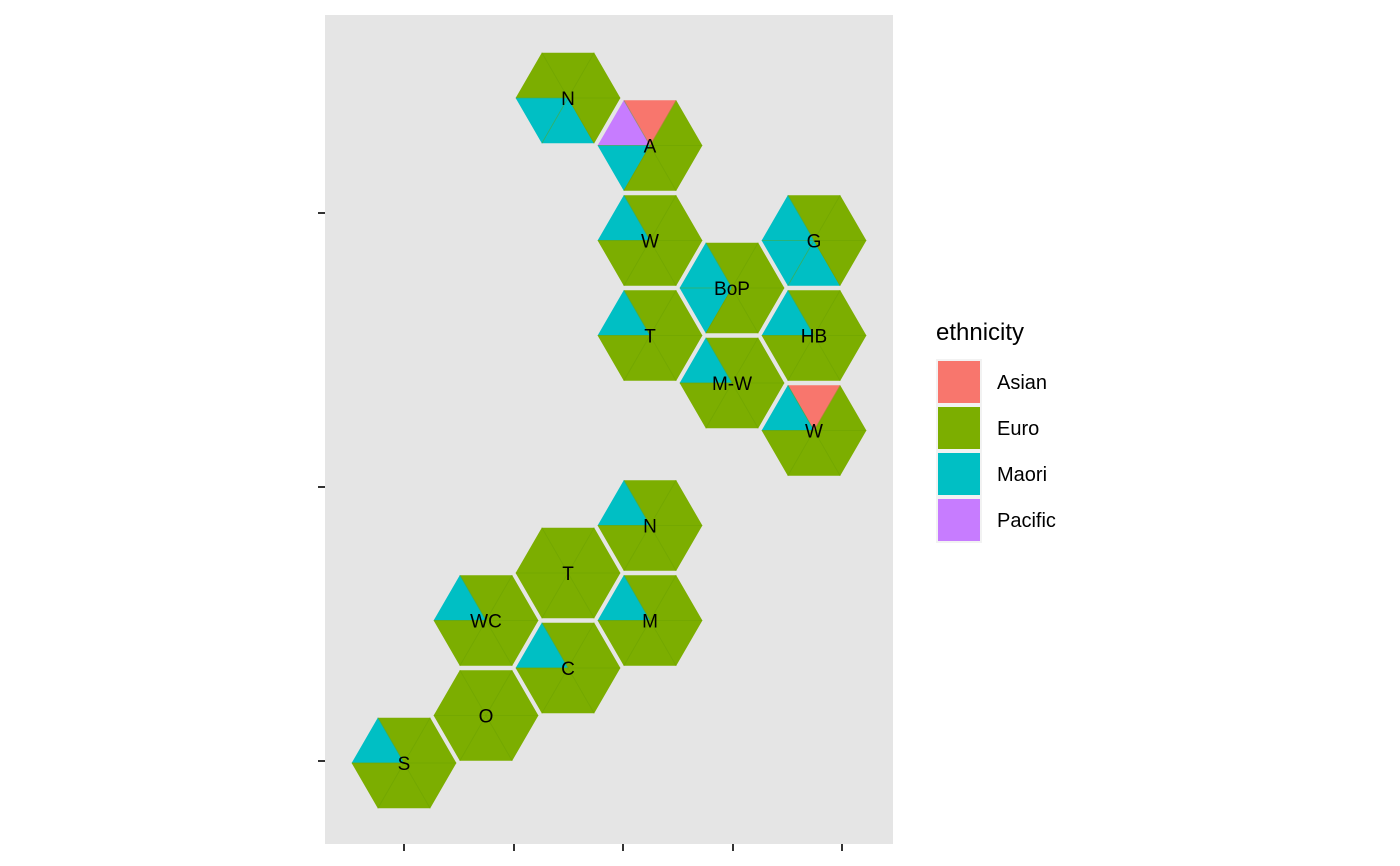 The height and width of the screenshot is (866, 1400). What do you see at coordinates (991, 382) in the screenshot?
I see `legend-item-asian: Asian` at bounding box center [991, 382].